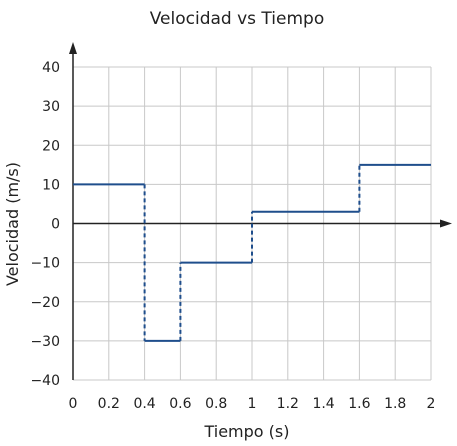  Describe the element at coordinates (431, 404) in the screenshot. I see `x-tick-label: 2` at that location.